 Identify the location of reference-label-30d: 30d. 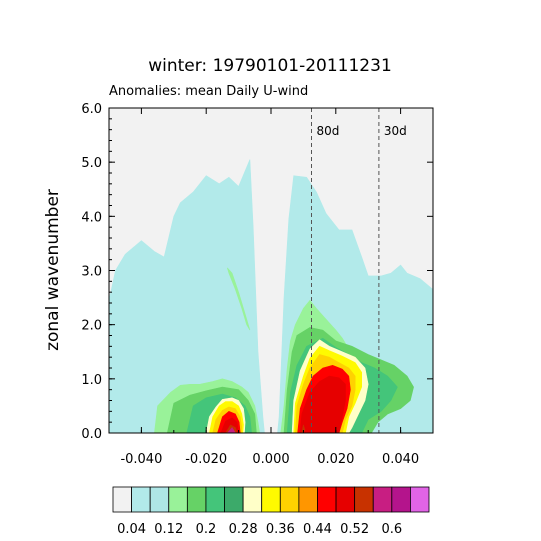
(395, 131).